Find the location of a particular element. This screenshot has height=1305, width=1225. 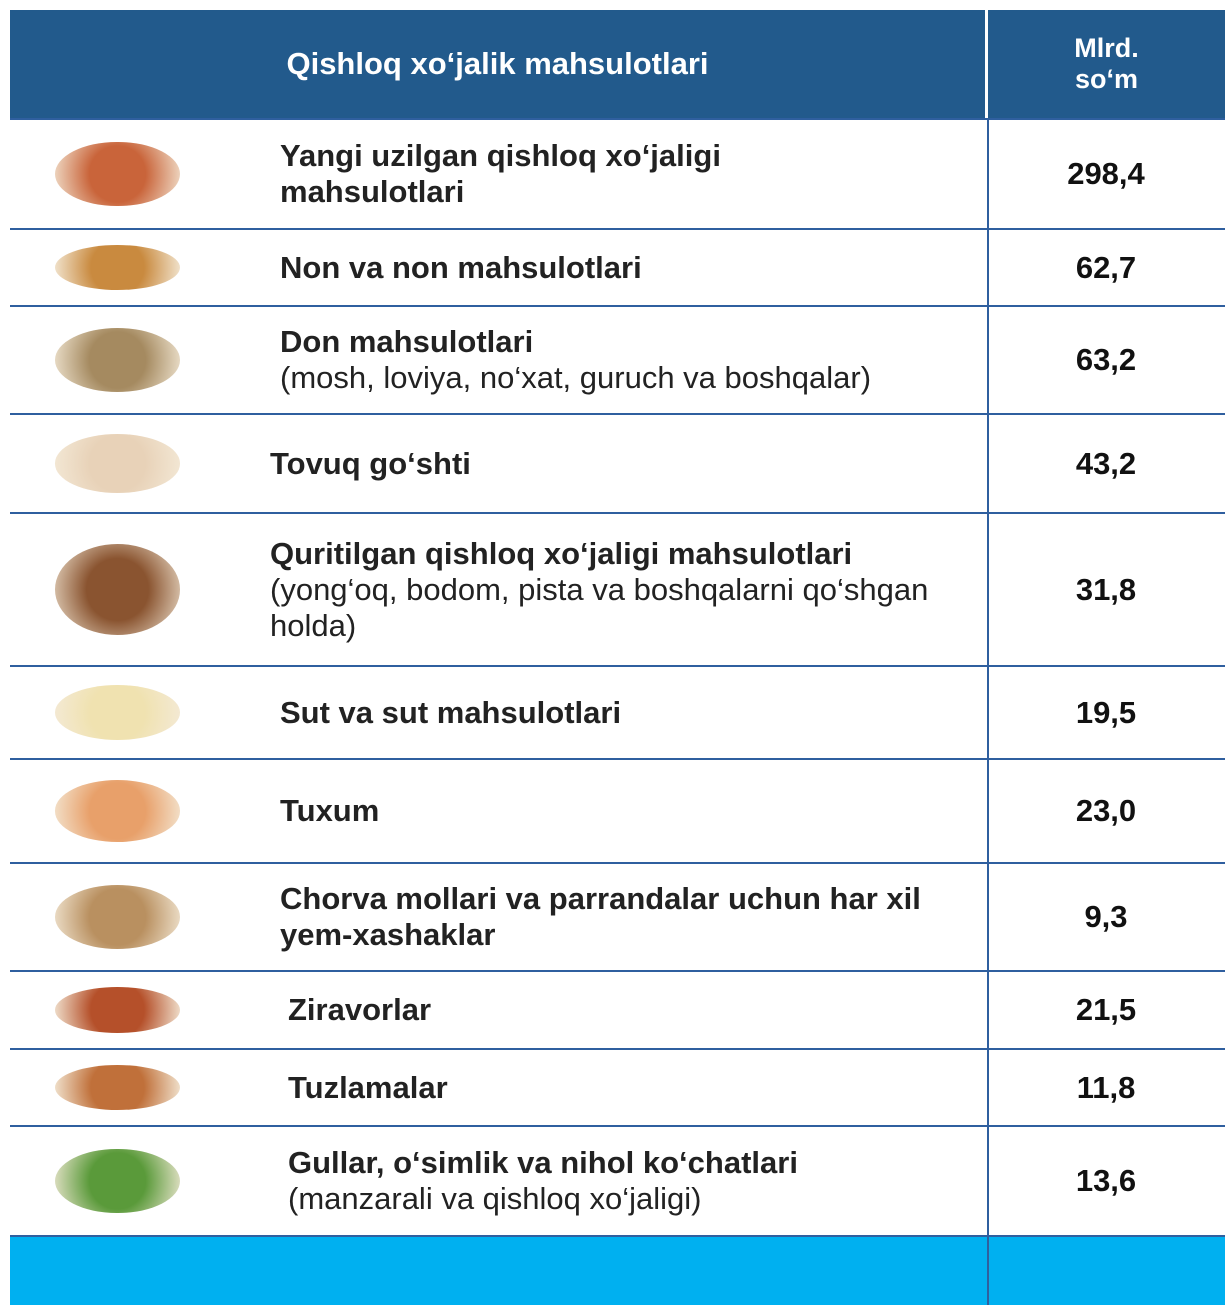

footer-row is located at coordinates (617, 1270).